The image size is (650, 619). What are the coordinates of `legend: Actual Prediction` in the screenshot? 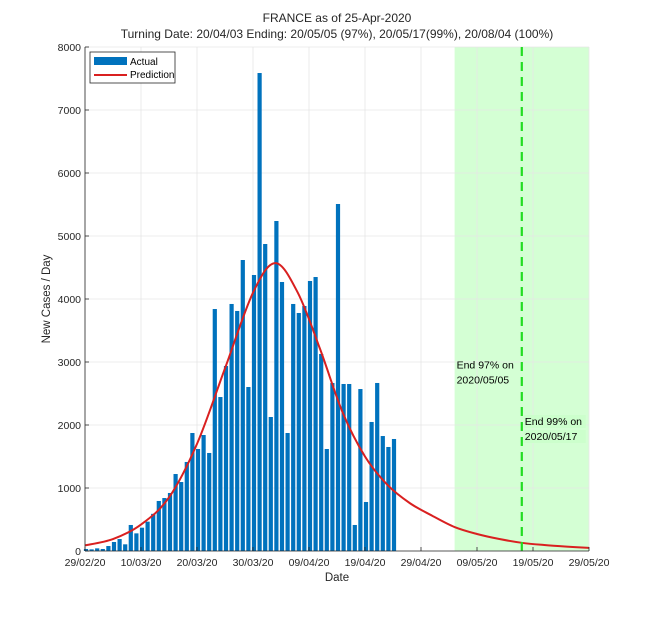 It's located at (132, 67).